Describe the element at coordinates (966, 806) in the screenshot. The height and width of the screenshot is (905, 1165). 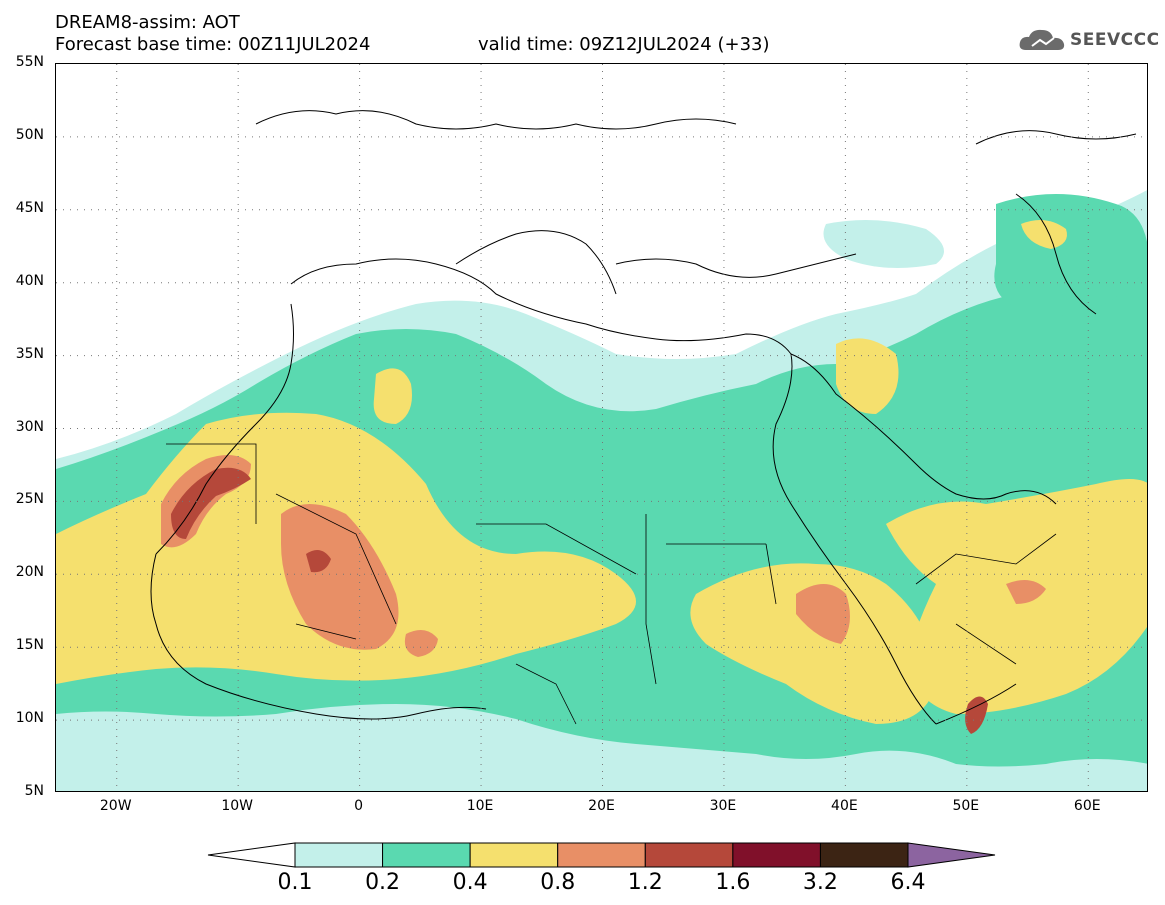
I see `lon-label: 50E` at that location.